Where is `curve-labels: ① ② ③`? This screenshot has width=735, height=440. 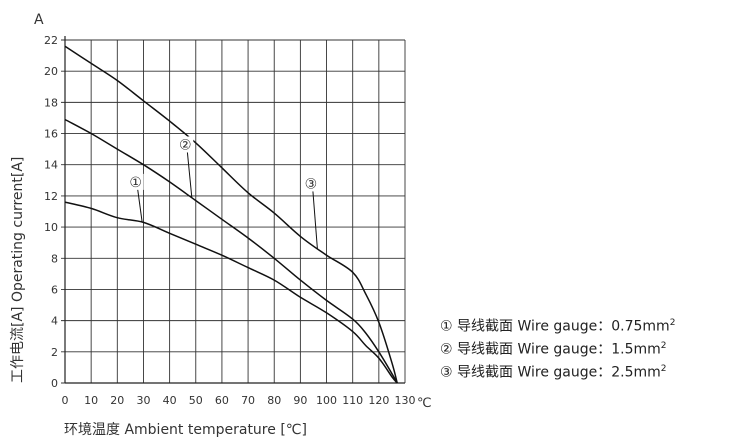 curve-labels: ① ② ③ is located at coordinates (223, 192).